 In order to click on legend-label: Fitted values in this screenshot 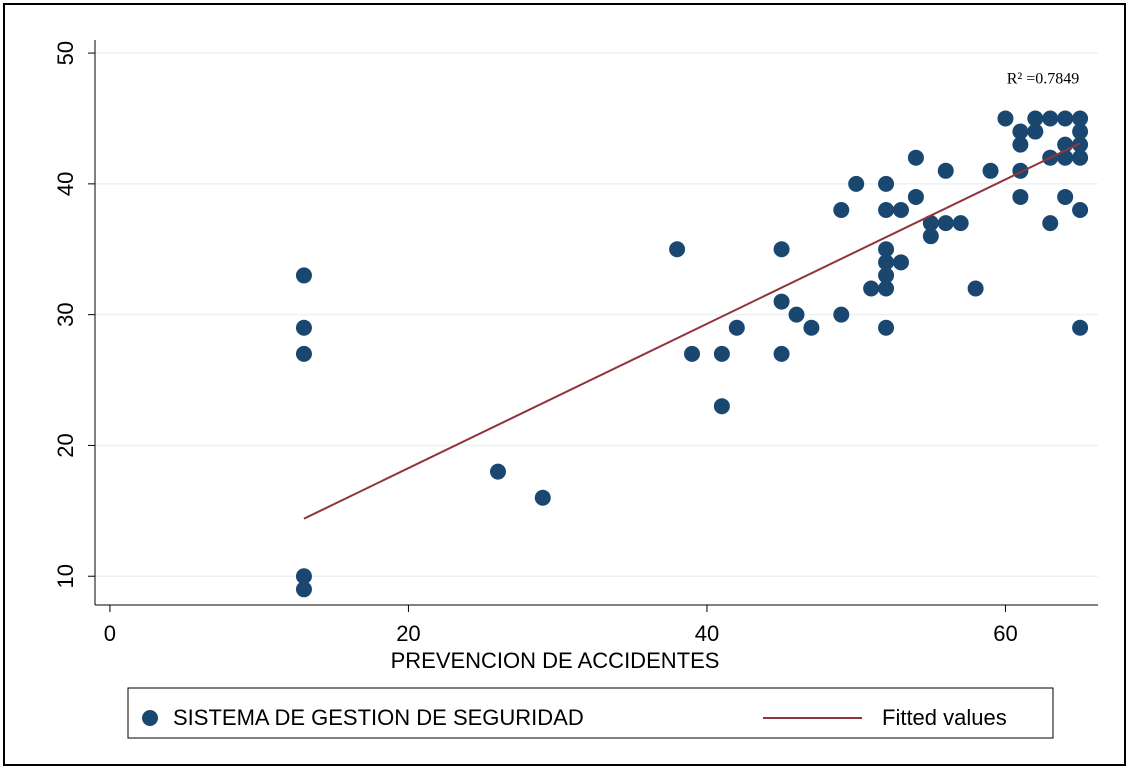, I will do `click(944, 717)`.